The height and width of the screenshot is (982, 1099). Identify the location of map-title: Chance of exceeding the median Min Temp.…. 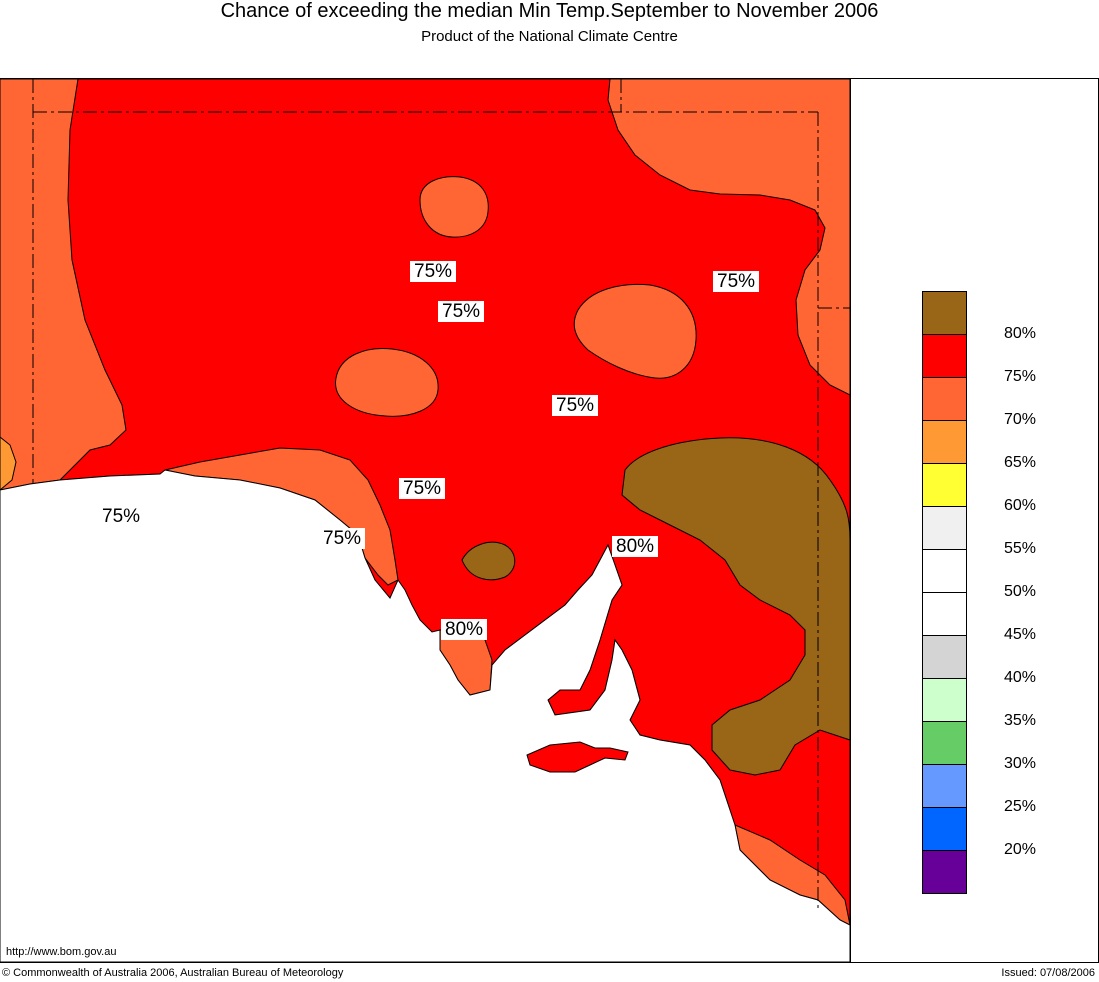
(549, 11).